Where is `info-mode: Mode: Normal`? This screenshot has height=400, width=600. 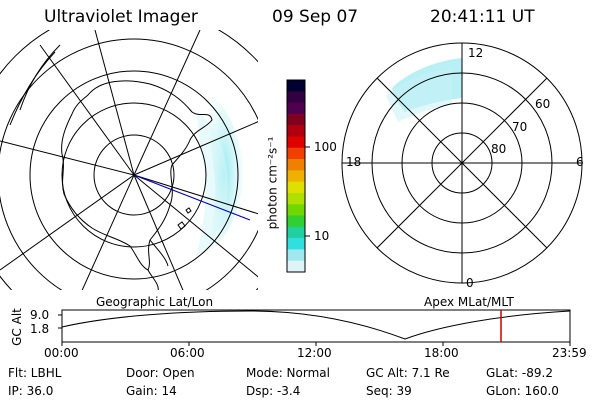
info-mode: Mode: Normal is located at coordinates (288, 373).